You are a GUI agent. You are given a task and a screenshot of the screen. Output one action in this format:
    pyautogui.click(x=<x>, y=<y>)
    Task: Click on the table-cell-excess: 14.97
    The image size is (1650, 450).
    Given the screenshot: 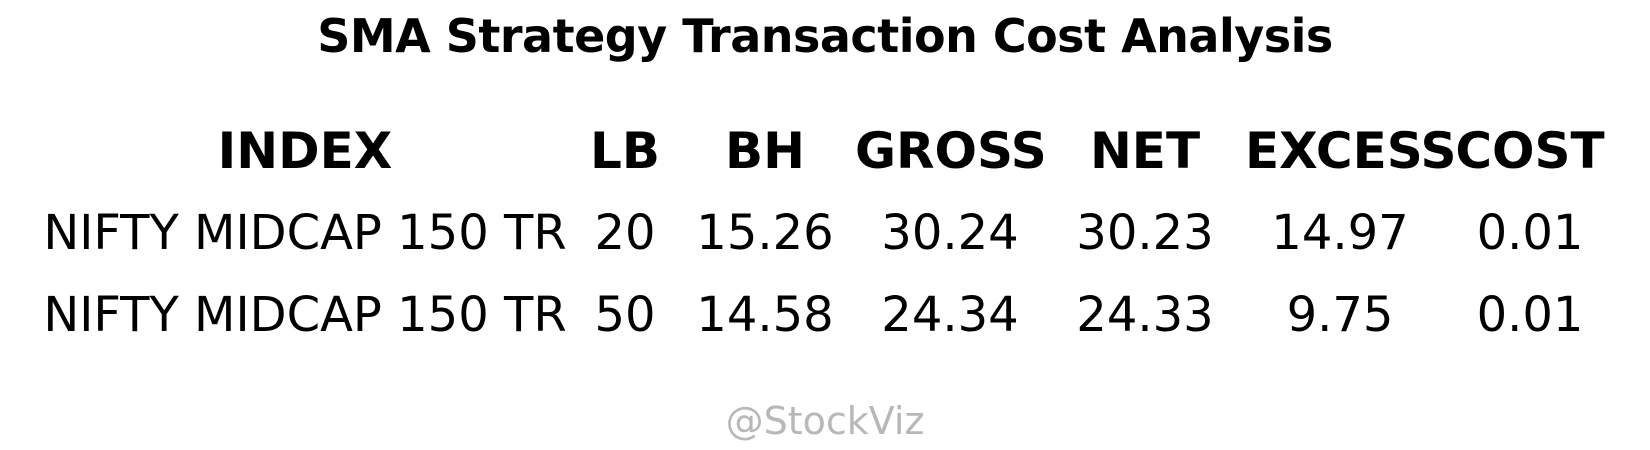 What is the action you would take?
    pyautogui.click(x=1340, y=233)
    